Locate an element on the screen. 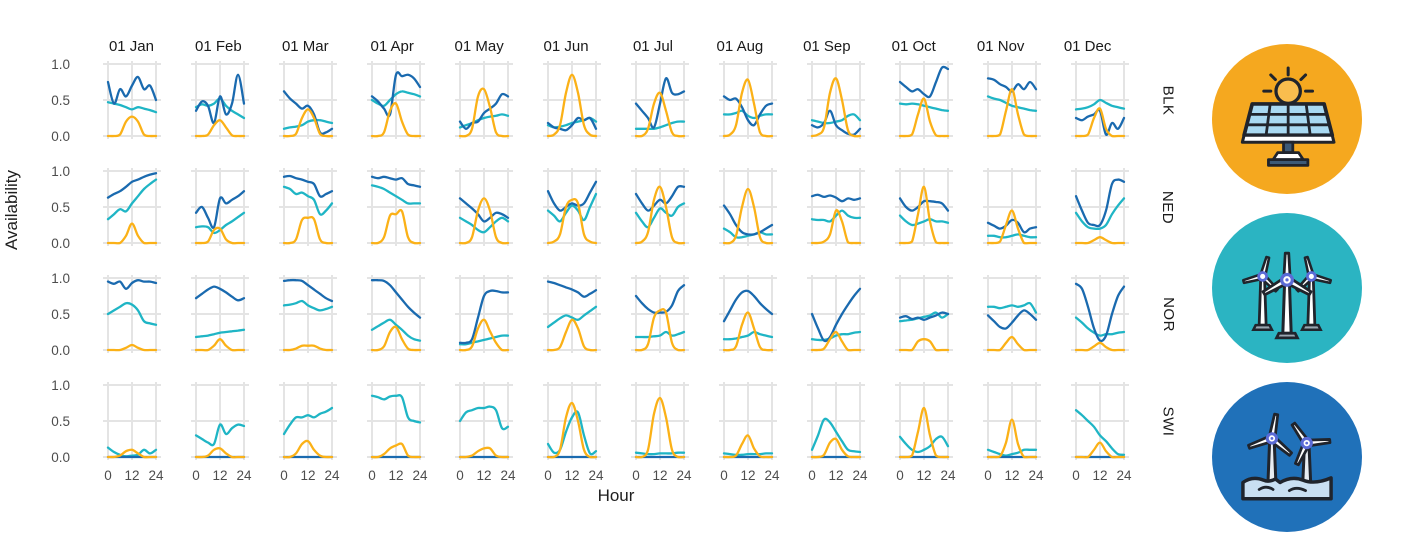 Image resolution: width=1409 pixels, height=557 pixels. facet-row-label-text: BLK is located at coordinates (1168, 100).